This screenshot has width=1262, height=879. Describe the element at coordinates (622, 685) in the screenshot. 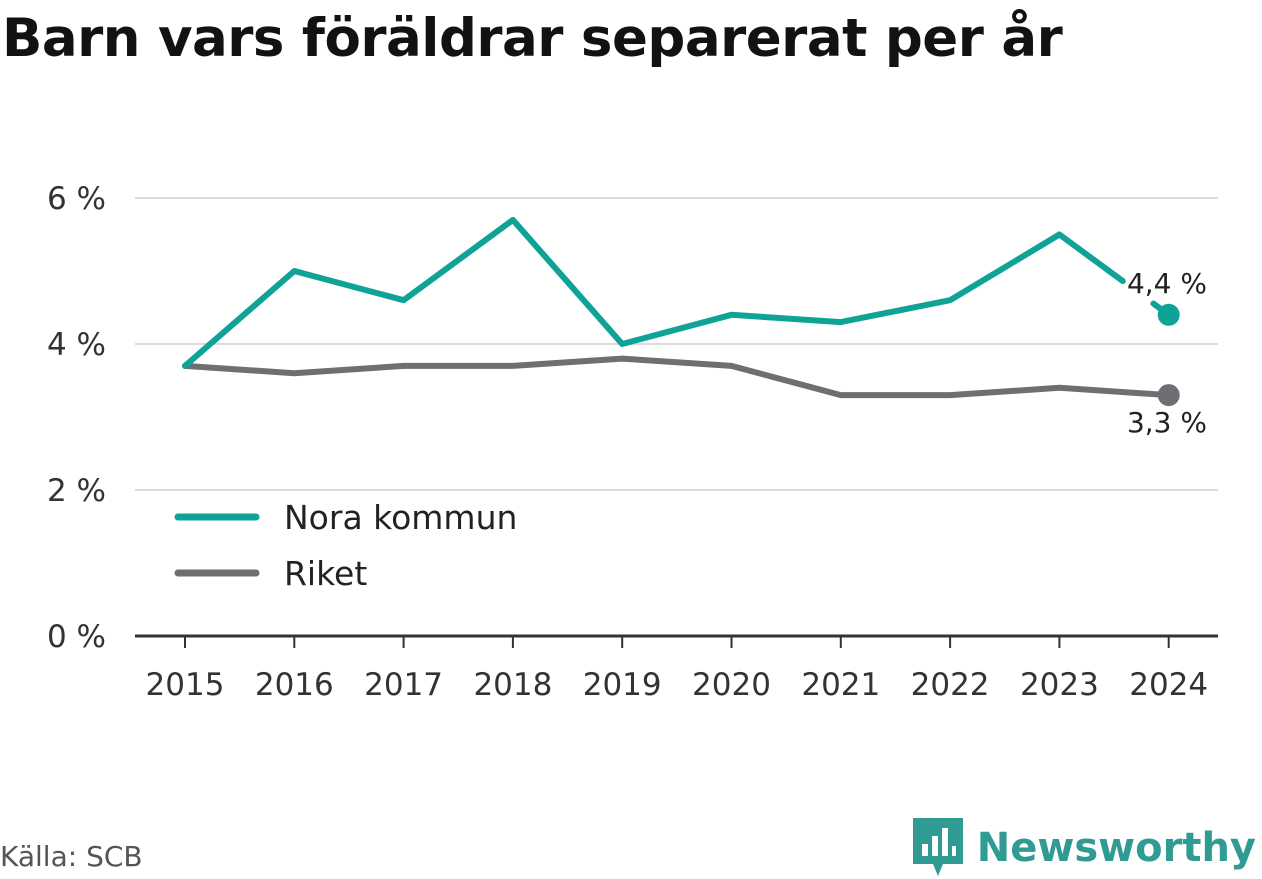

I see `x-tick-label: 2019` at that location.